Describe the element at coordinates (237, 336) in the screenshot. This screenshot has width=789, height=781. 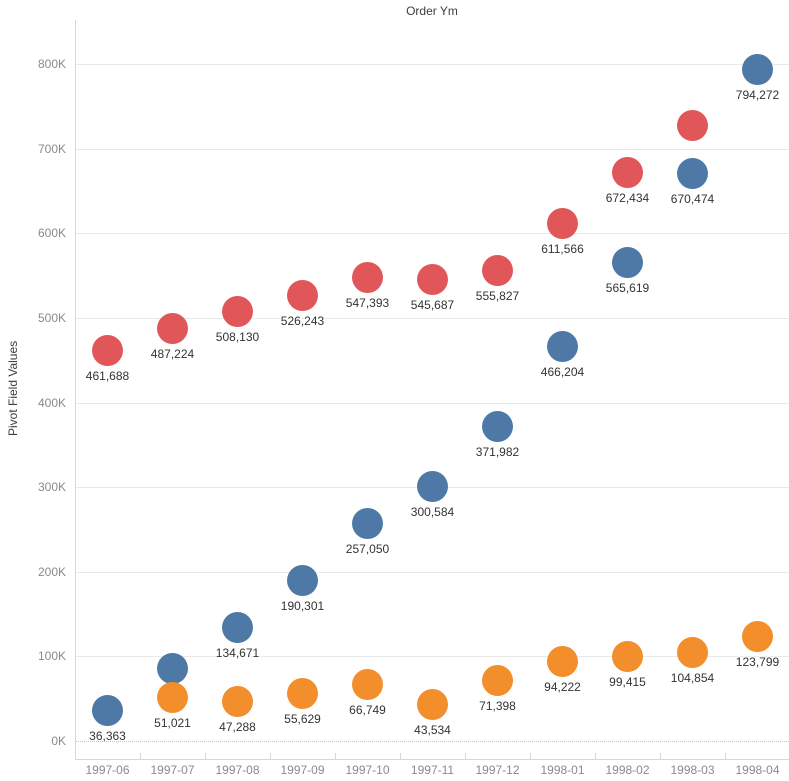
I see `data-point-label: 508,130` at that location.